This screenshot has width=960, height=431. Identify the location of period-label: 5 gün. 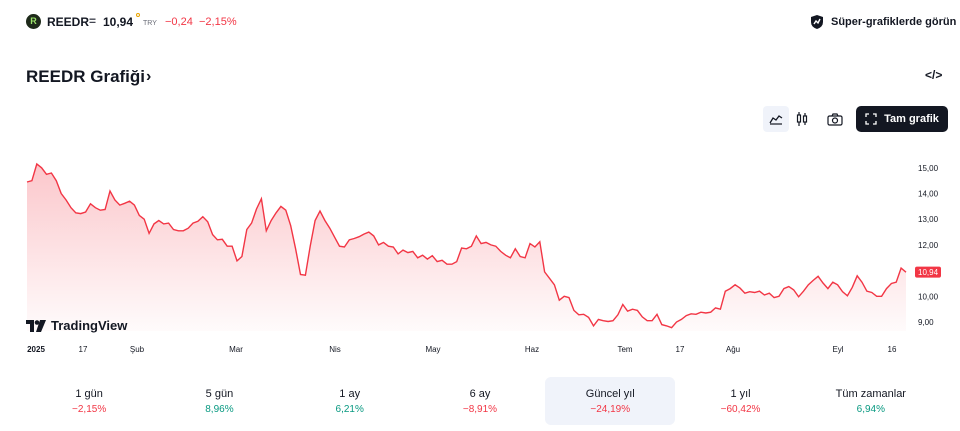
(219, 394).